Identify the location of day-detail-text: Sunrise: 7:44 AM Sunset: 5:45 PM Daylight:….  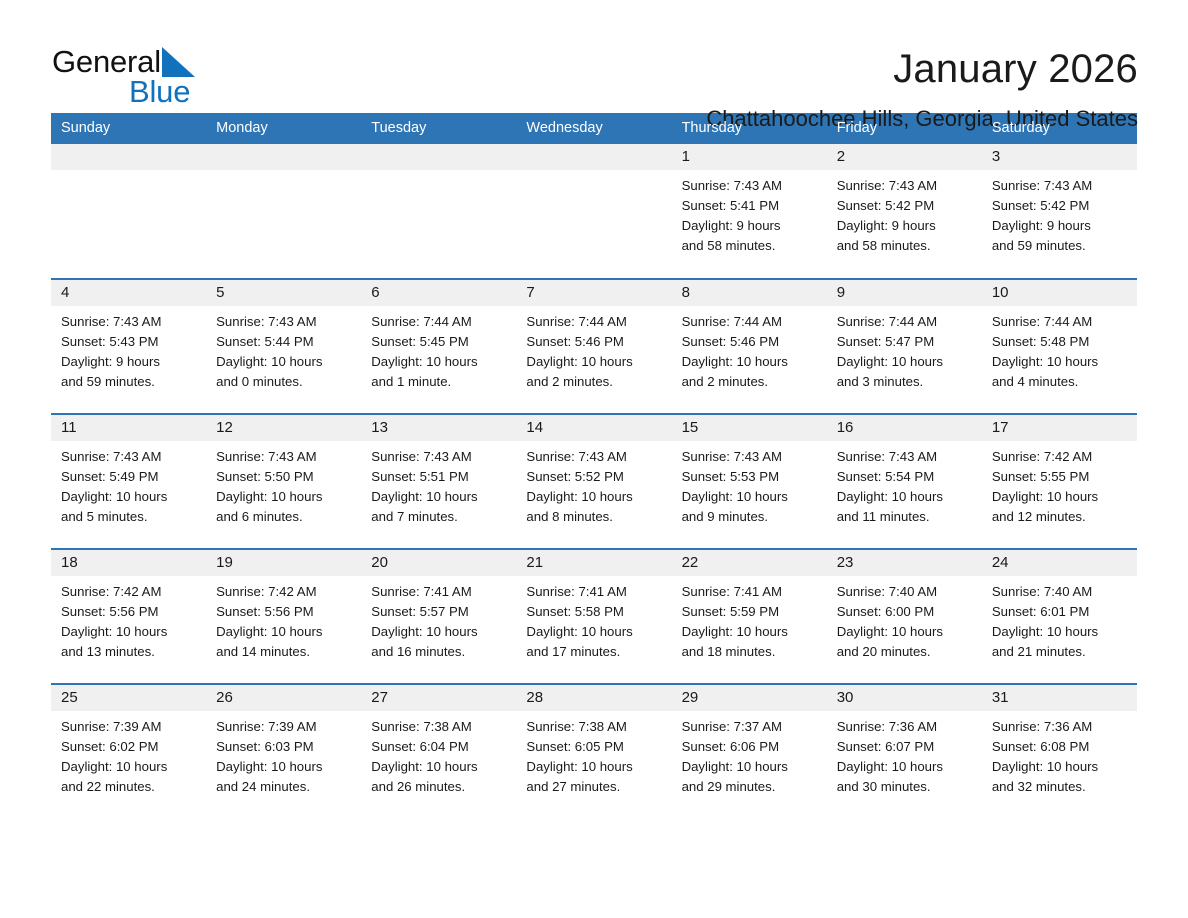
(438, 349).